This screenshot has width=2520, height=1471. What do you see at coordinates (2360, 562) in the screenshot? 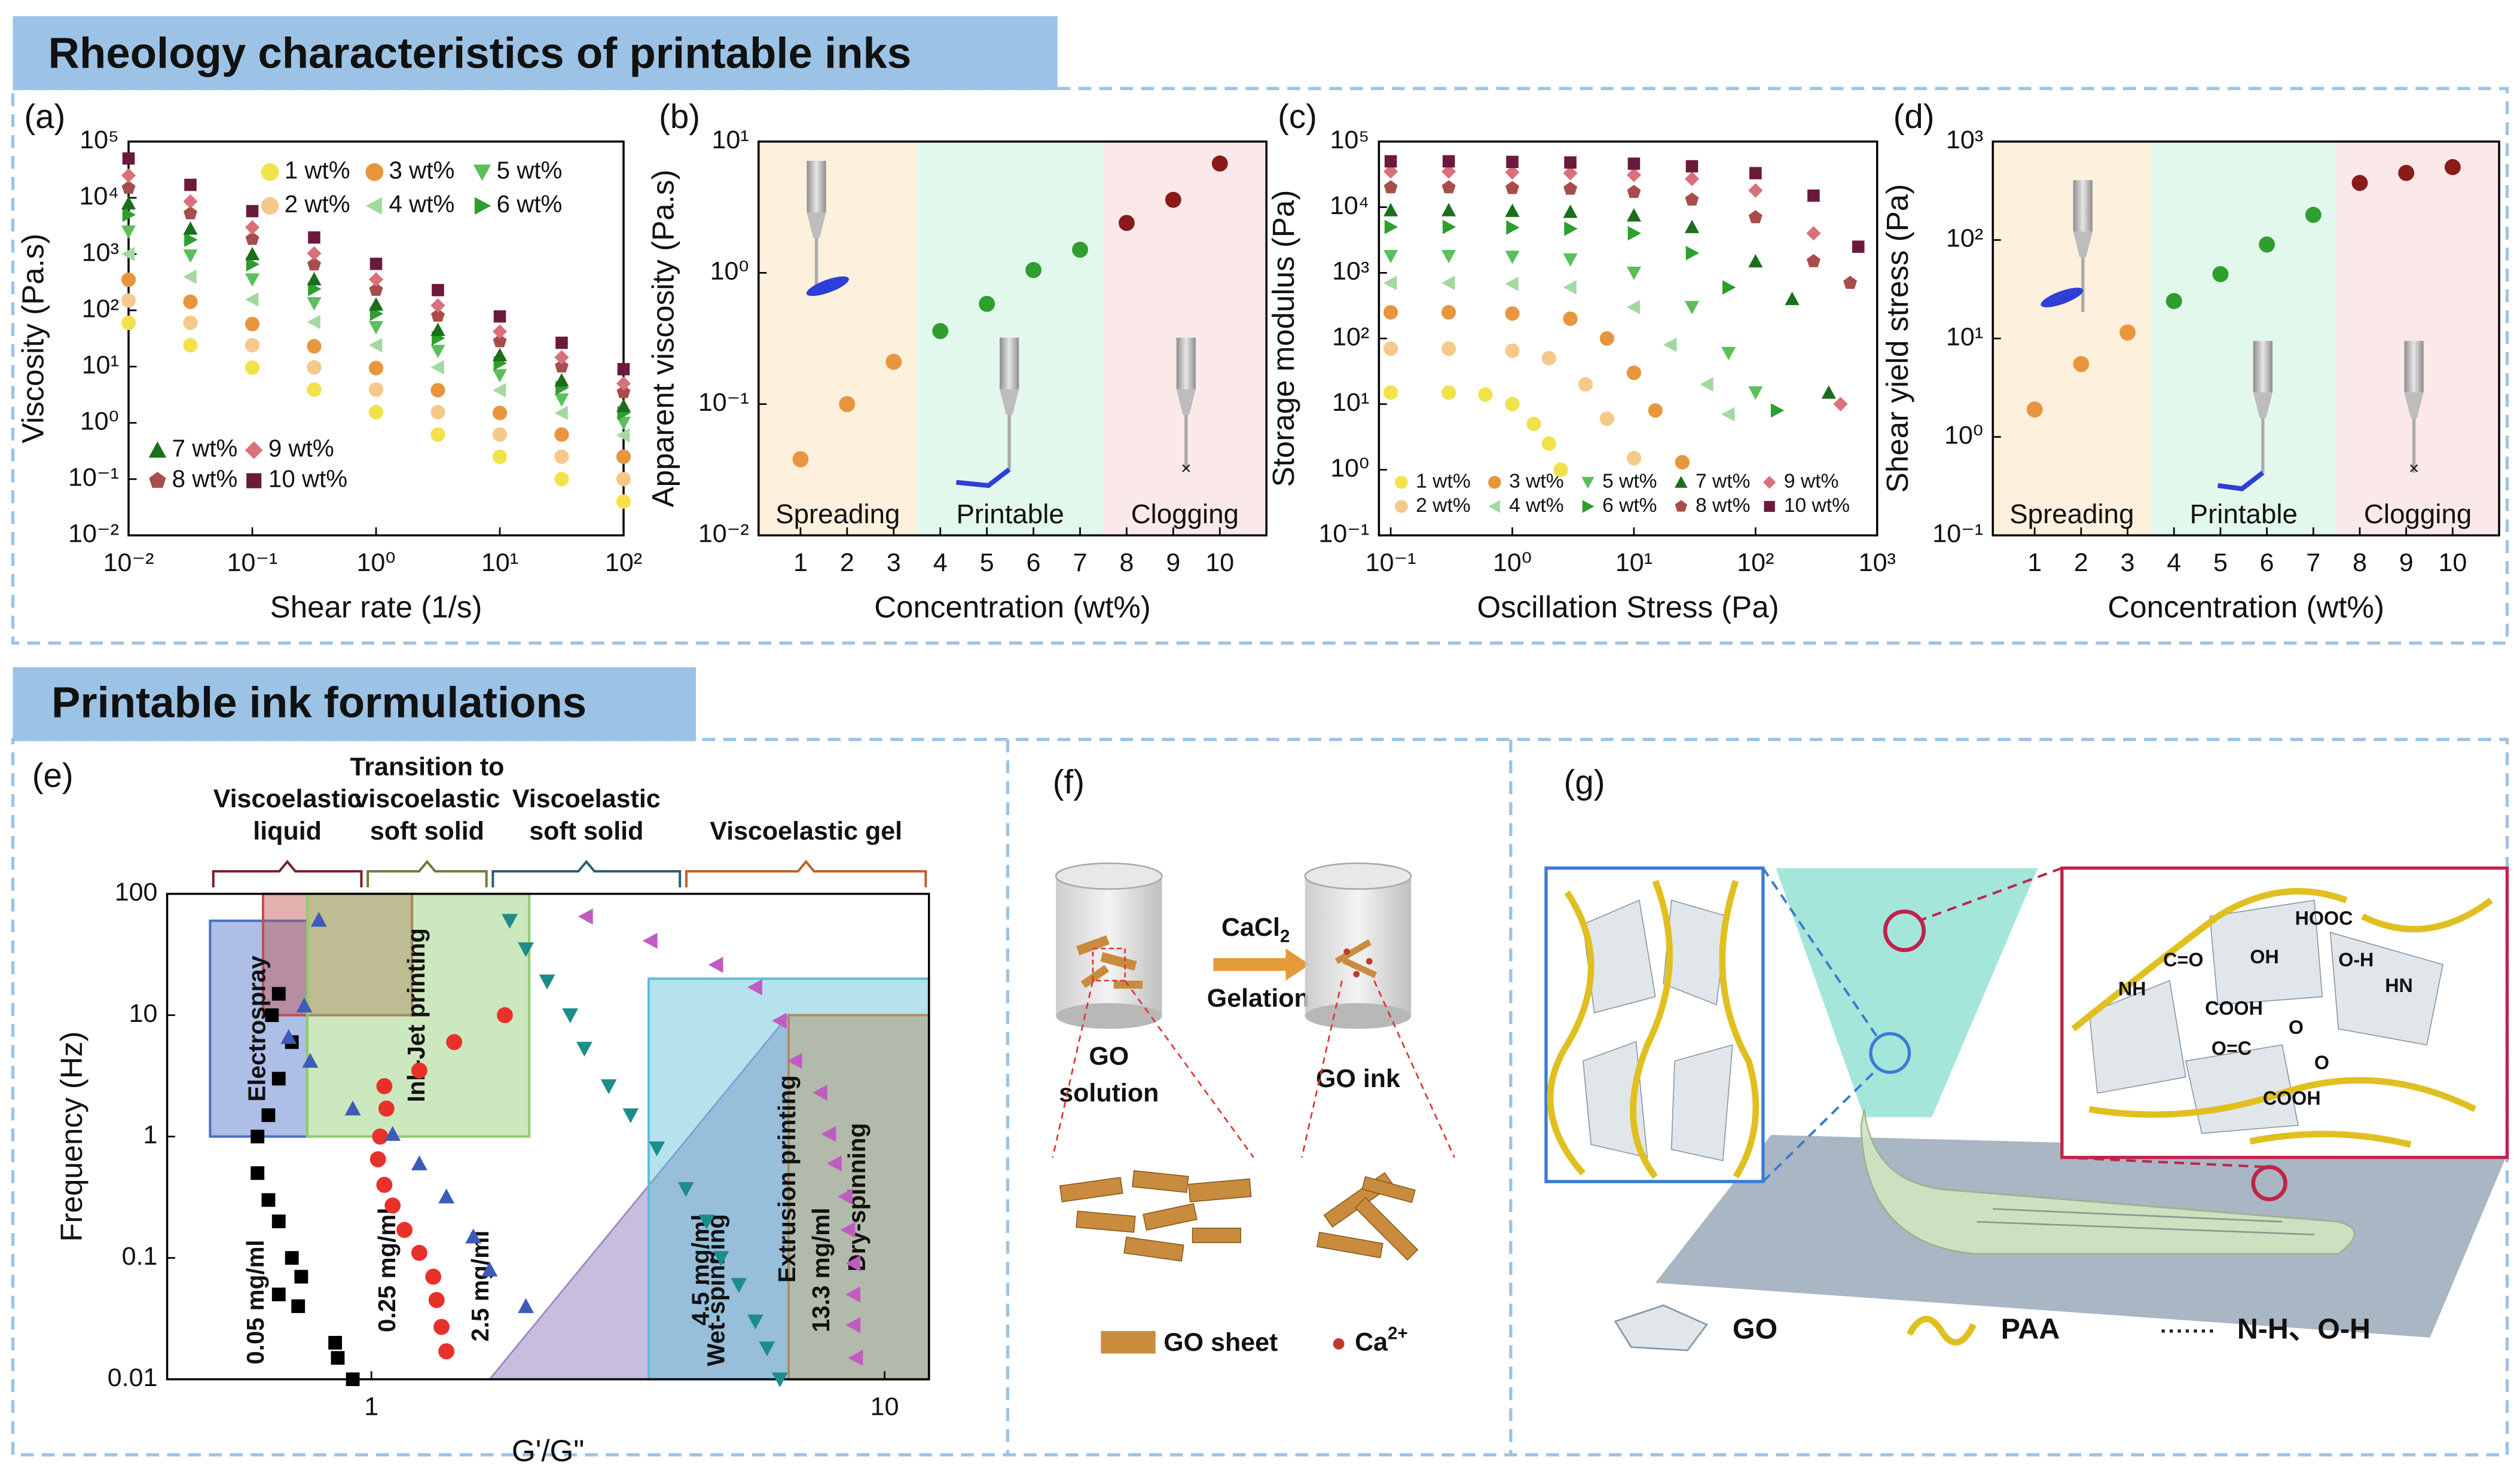
I see `x-tick-label: 8` at bounding box center [2360, 562].